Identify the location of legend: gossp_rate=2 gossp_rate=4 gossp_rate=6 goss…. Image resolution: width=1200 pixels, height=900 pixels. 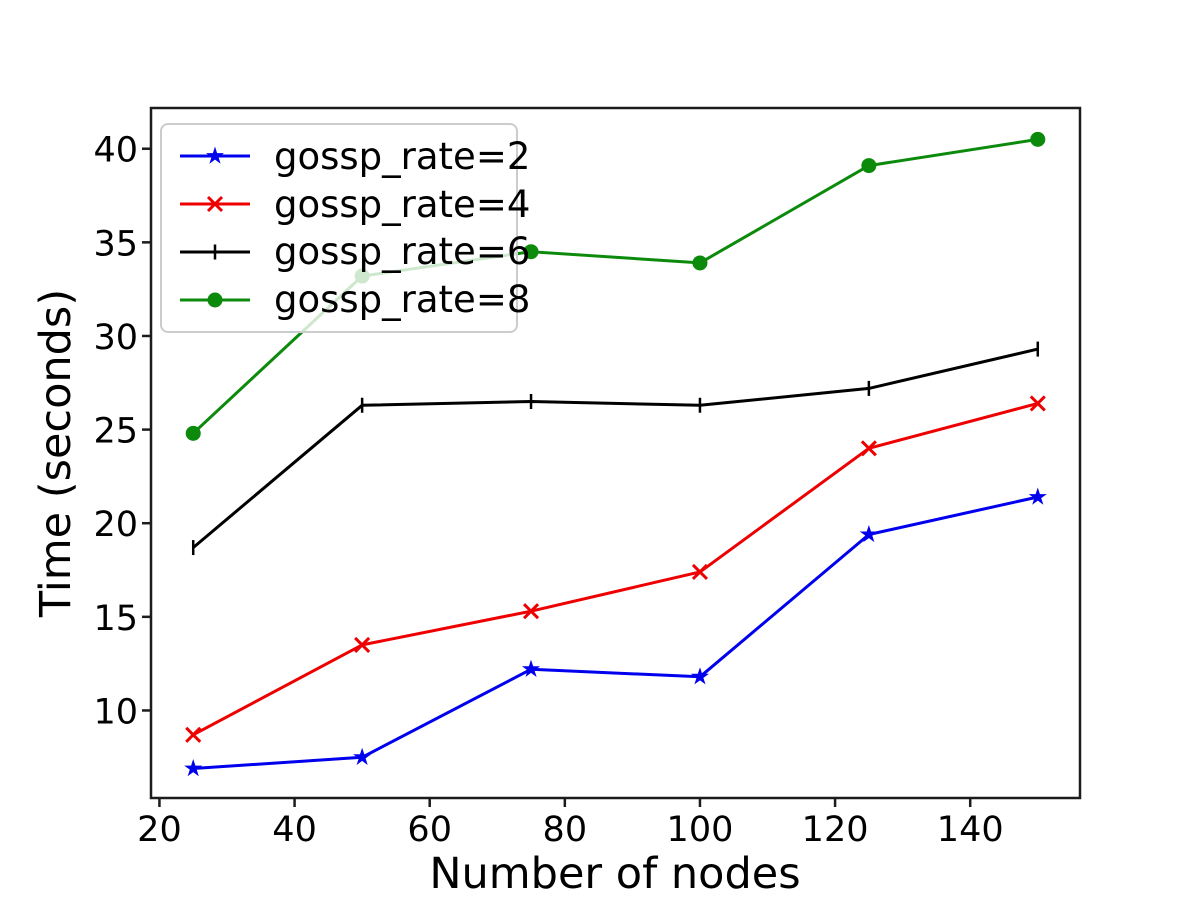
(345, 228).